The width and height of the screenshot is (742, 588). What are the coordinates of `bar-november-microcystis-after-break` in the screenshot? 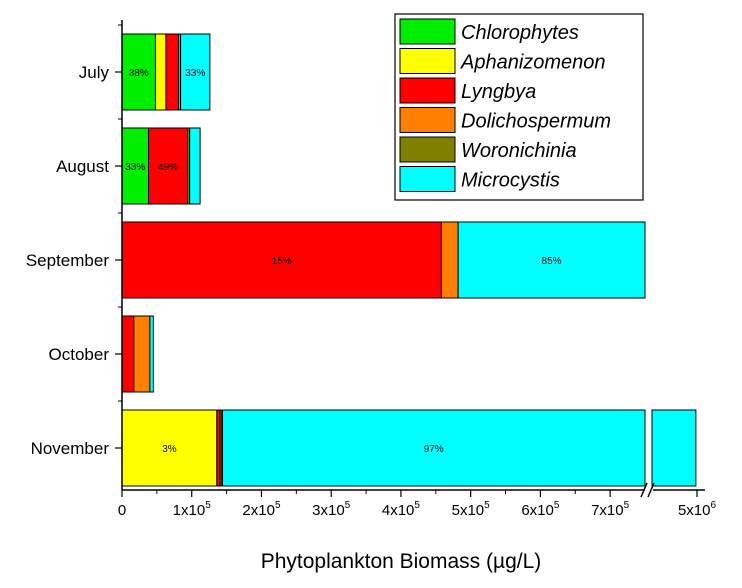 It's located at (674, 448).